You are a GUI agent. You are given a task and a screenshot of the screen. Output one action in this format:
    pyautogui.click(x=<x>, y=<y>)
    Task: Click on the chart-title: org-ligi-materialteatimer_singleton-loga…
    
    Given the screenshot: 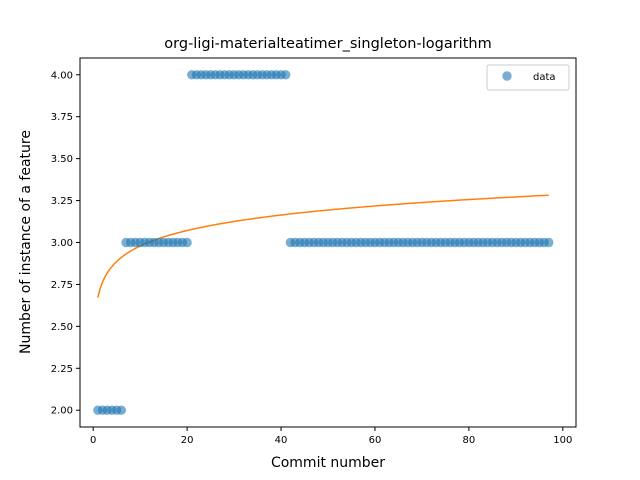 What is the action you would take?
    pyautogui.click(x=327, y=44)
    